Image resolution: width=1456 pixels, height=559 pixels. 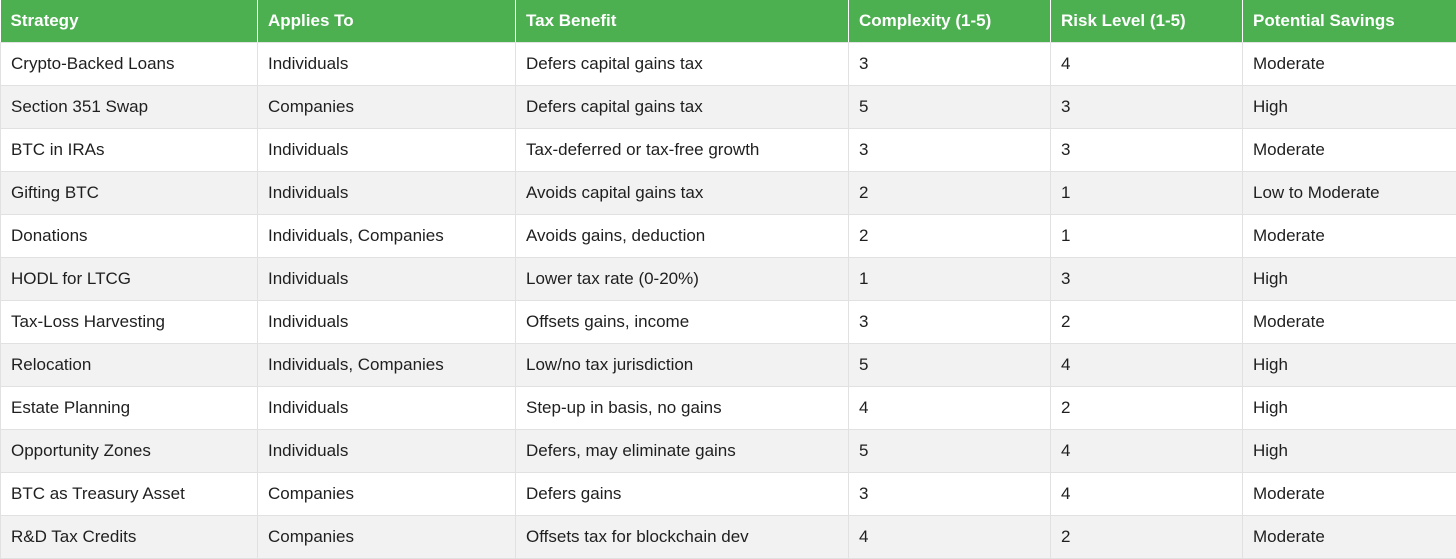 I want to click on header-tax-benefit: Tax Benefit, so click(x=682, y=21).